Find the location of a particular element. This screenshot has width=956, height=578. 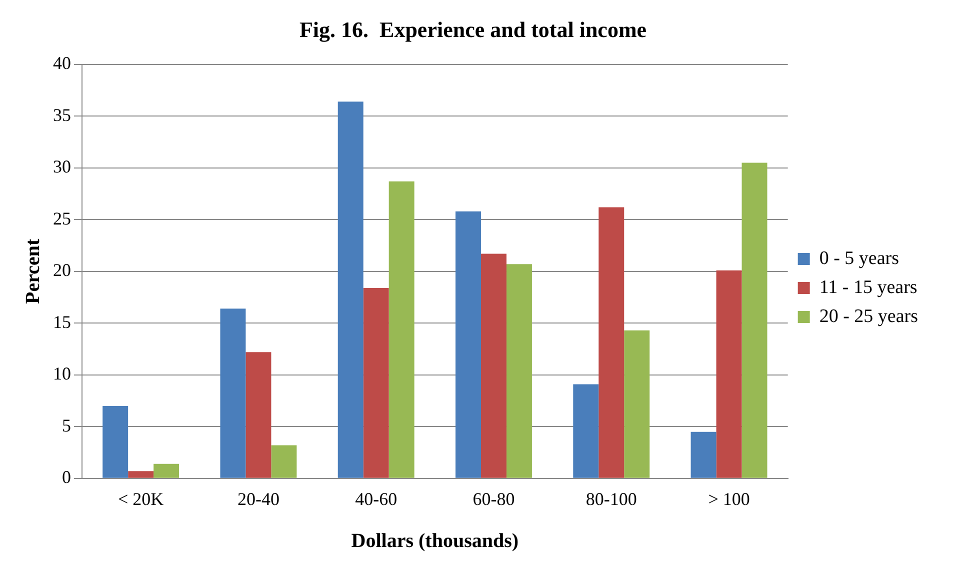

y-tick-label: 30 is located at coordinates (62, 166).